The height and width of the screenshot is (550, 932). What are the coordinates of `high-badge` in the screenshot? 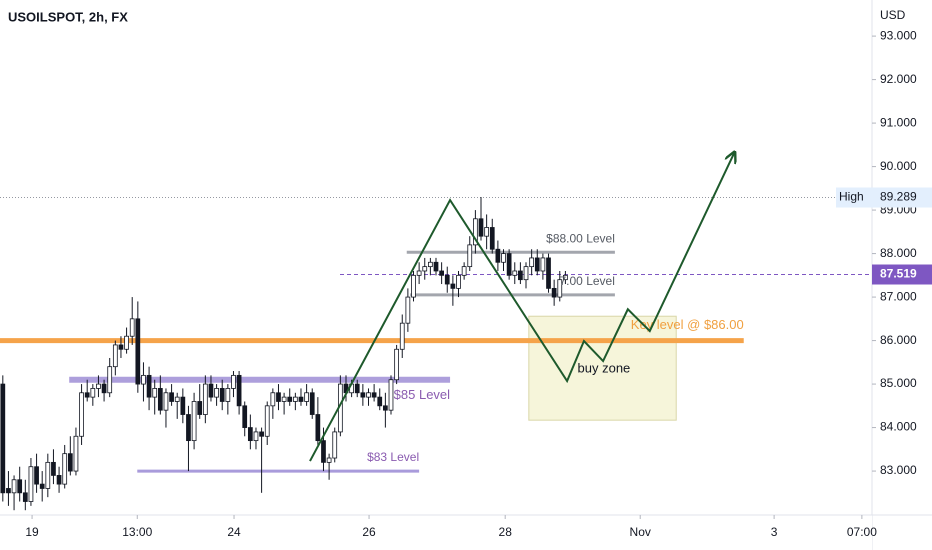 It's located at (884, 197).